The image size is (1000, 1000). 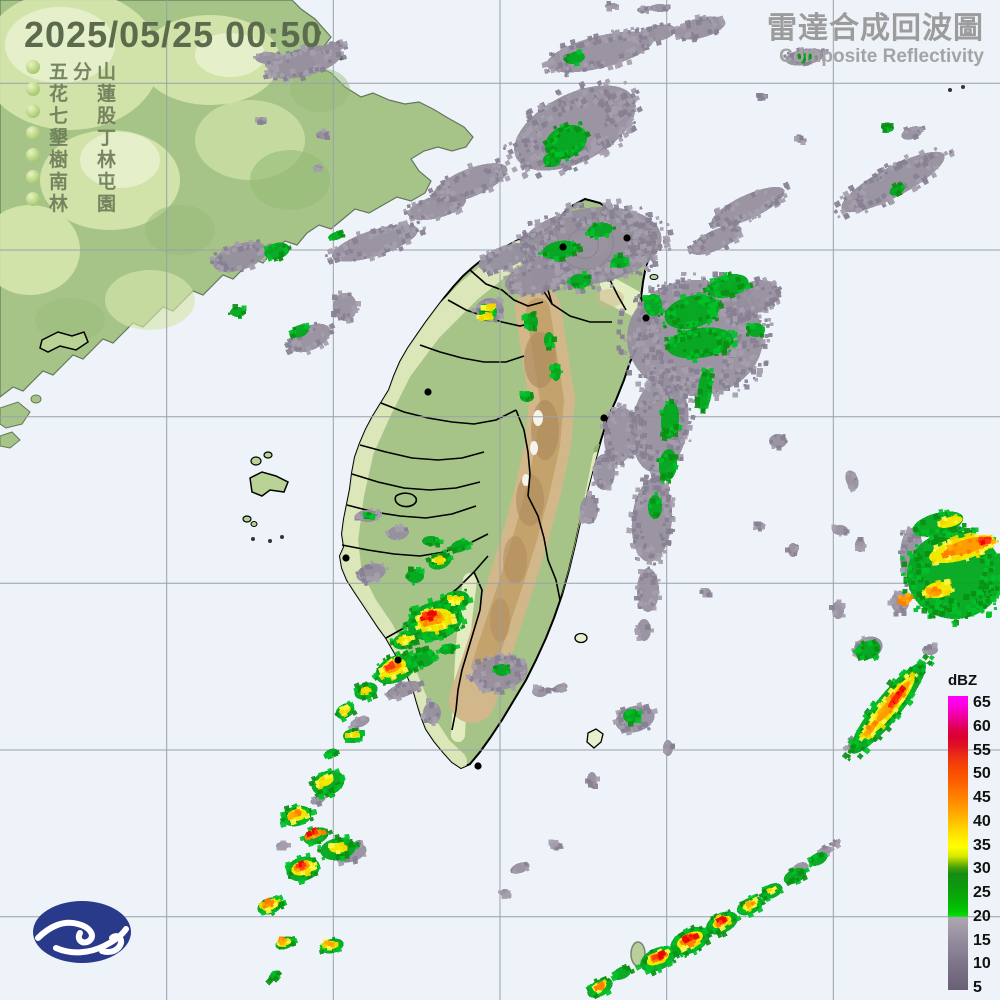 What do you see at coordinates (581, 638) in the screenshot?
I see `green-island` at bounding box center [581, 638].